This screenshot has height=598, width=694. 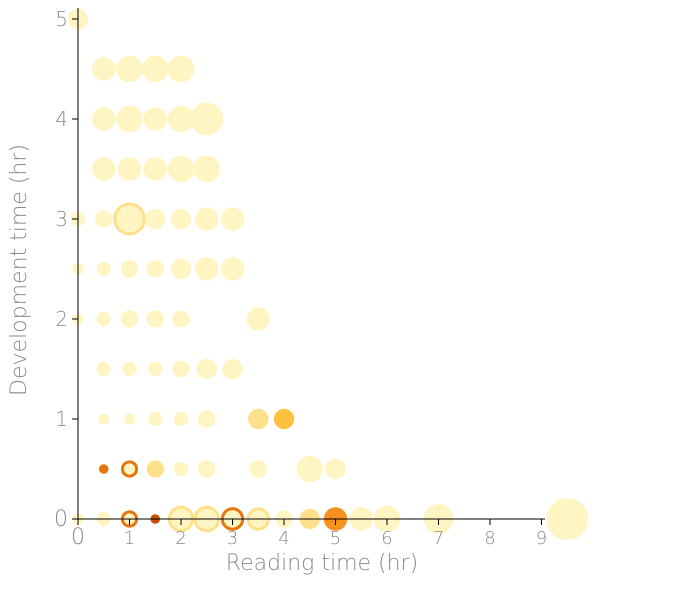 I want to click on y-axis-ticks: 0 1 2 3 4 5, so click(x=66, y=269).